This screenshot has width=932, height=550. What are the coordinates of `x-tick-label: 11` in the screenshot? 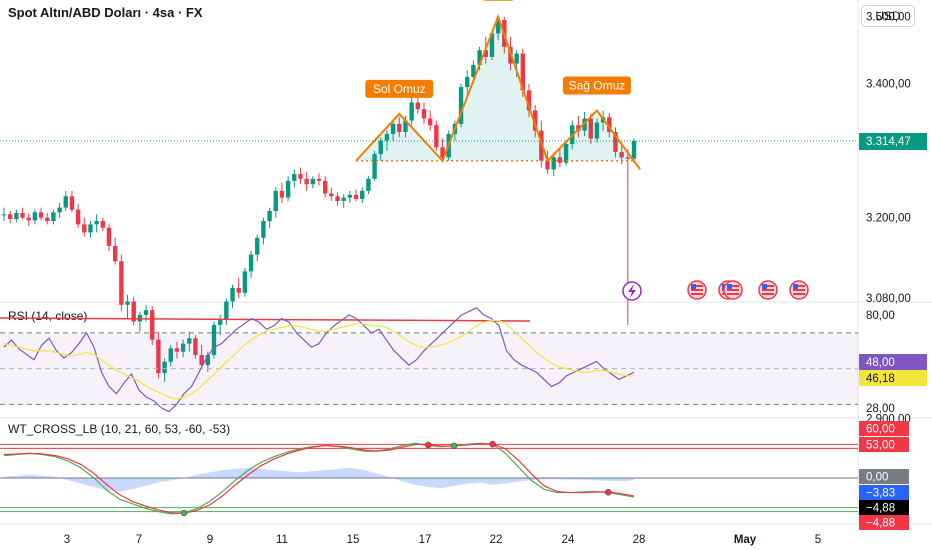 It's located at (282, 540).